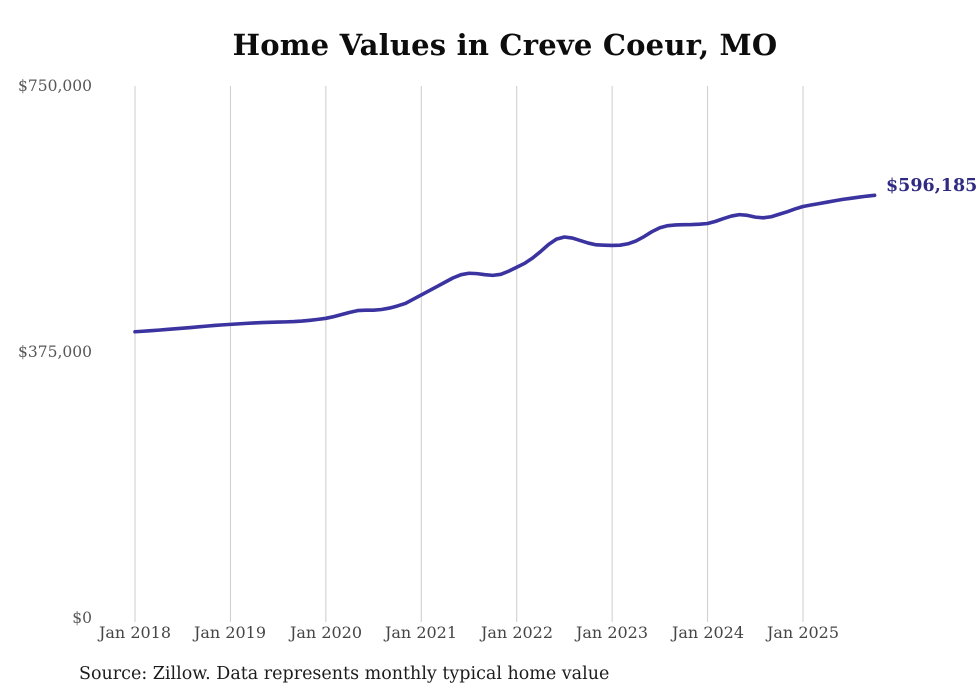 The width and height of the screenshot is (980, 699). What do you see at coordinates (326, 632) in the screenshot?
I see `x-axis-label-2020: Jan 2020` at bounding box center [326, 632].